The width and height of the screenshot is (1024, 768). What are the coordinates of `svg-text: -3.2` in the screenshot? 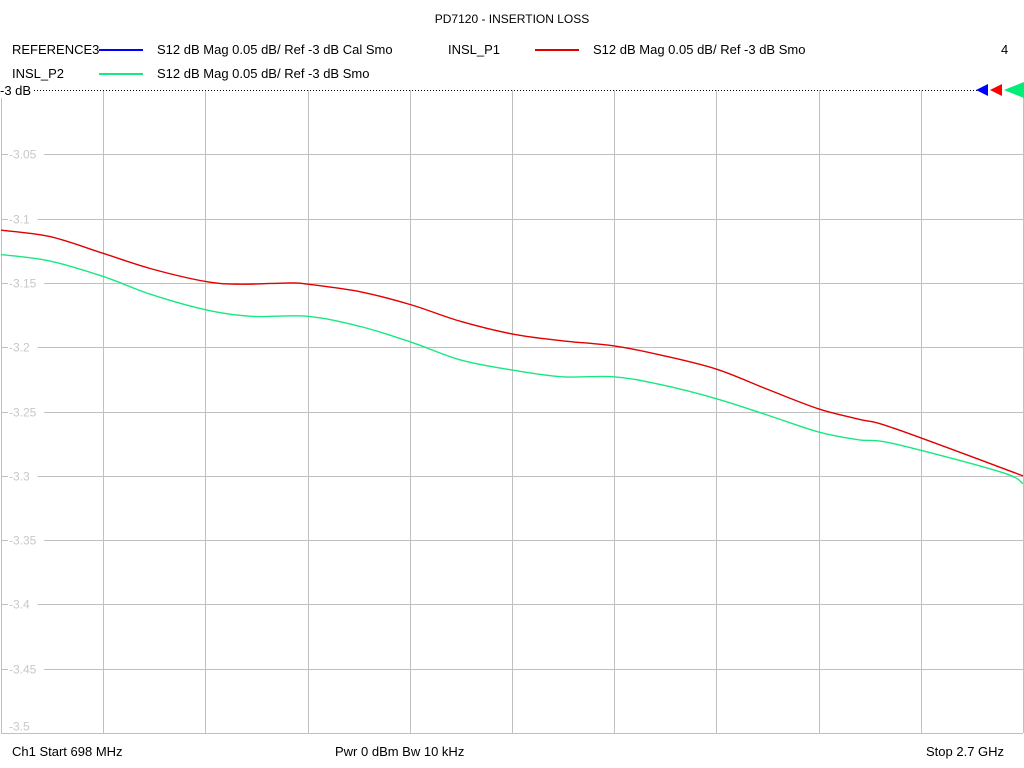 It's located at (19, 348).